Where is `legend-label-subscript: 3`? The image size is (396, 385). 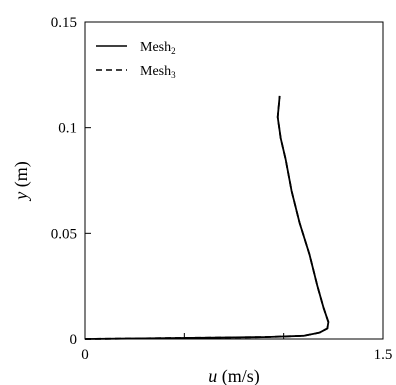 legend-label-subscript: 3 is located at coordinates (173, 75).